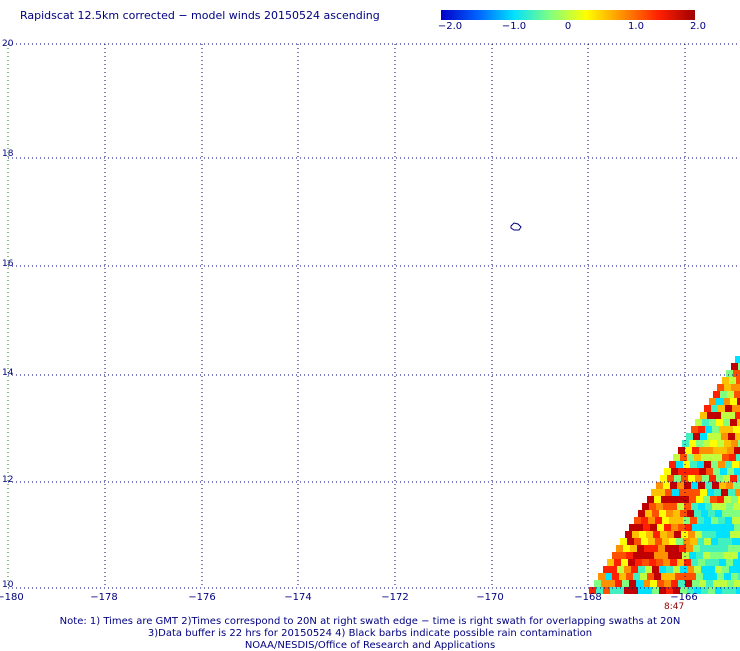  I want to click on lon-tick-label: −178, so click(104, 597).